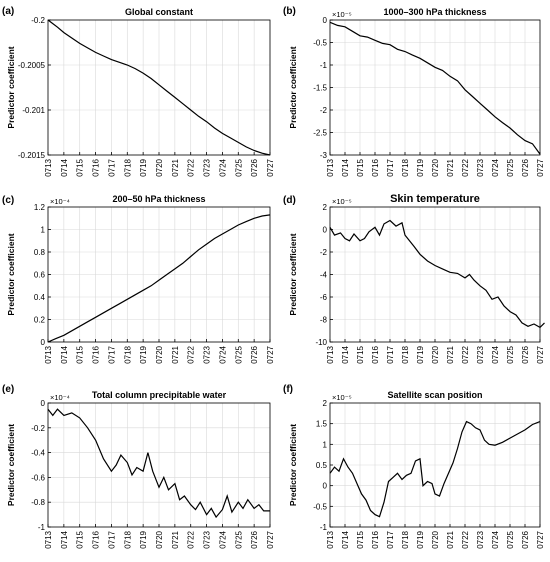 The image size is (550, 562). Describe the element at coordinates (159, 12) in the screenshot. I see `panel-title: Global constant` at that location.